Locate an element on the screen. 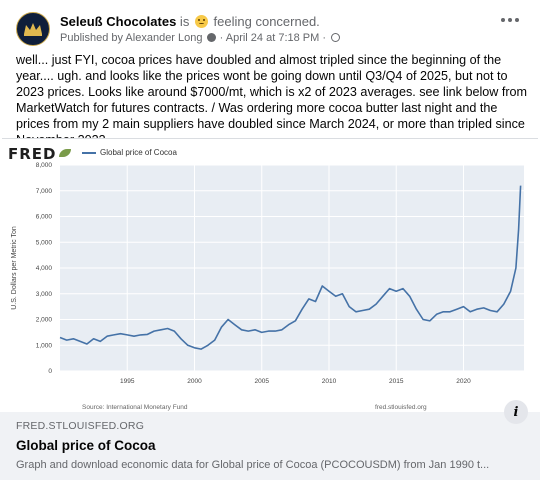 This screenshot has width=540, height=480. y-tick-label: 0 is located at coordinates (50, 371).